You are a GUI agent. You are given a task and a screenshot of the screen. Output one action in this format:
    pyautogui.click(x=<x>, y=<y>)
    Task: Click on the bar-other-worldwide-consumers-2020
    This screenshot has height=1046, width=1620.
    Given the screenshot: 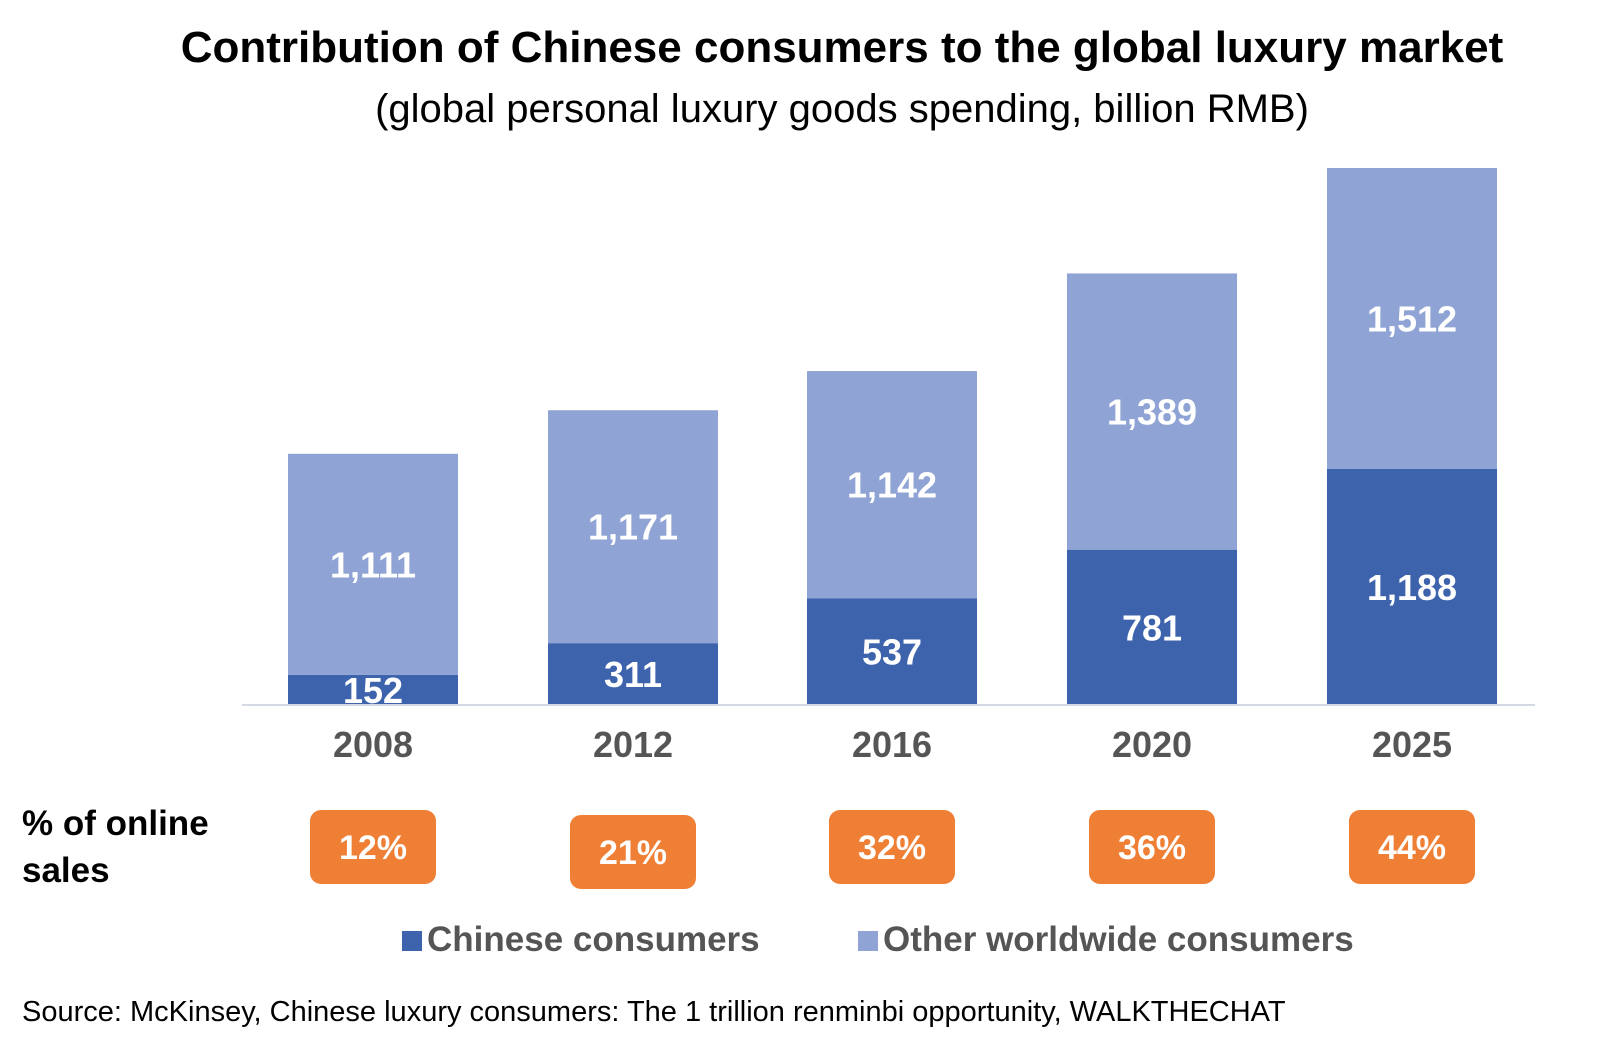 What is the action you would take?
    pyautogui.click(x=1152, y=411)
    